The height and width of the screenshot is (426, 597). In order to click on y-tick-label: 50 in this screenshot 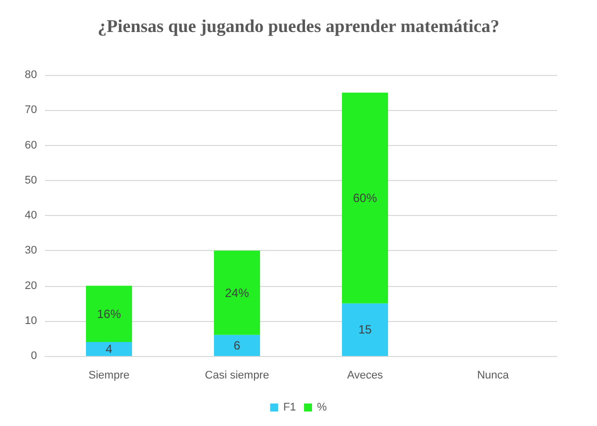, I will do `click(30, 180)`.